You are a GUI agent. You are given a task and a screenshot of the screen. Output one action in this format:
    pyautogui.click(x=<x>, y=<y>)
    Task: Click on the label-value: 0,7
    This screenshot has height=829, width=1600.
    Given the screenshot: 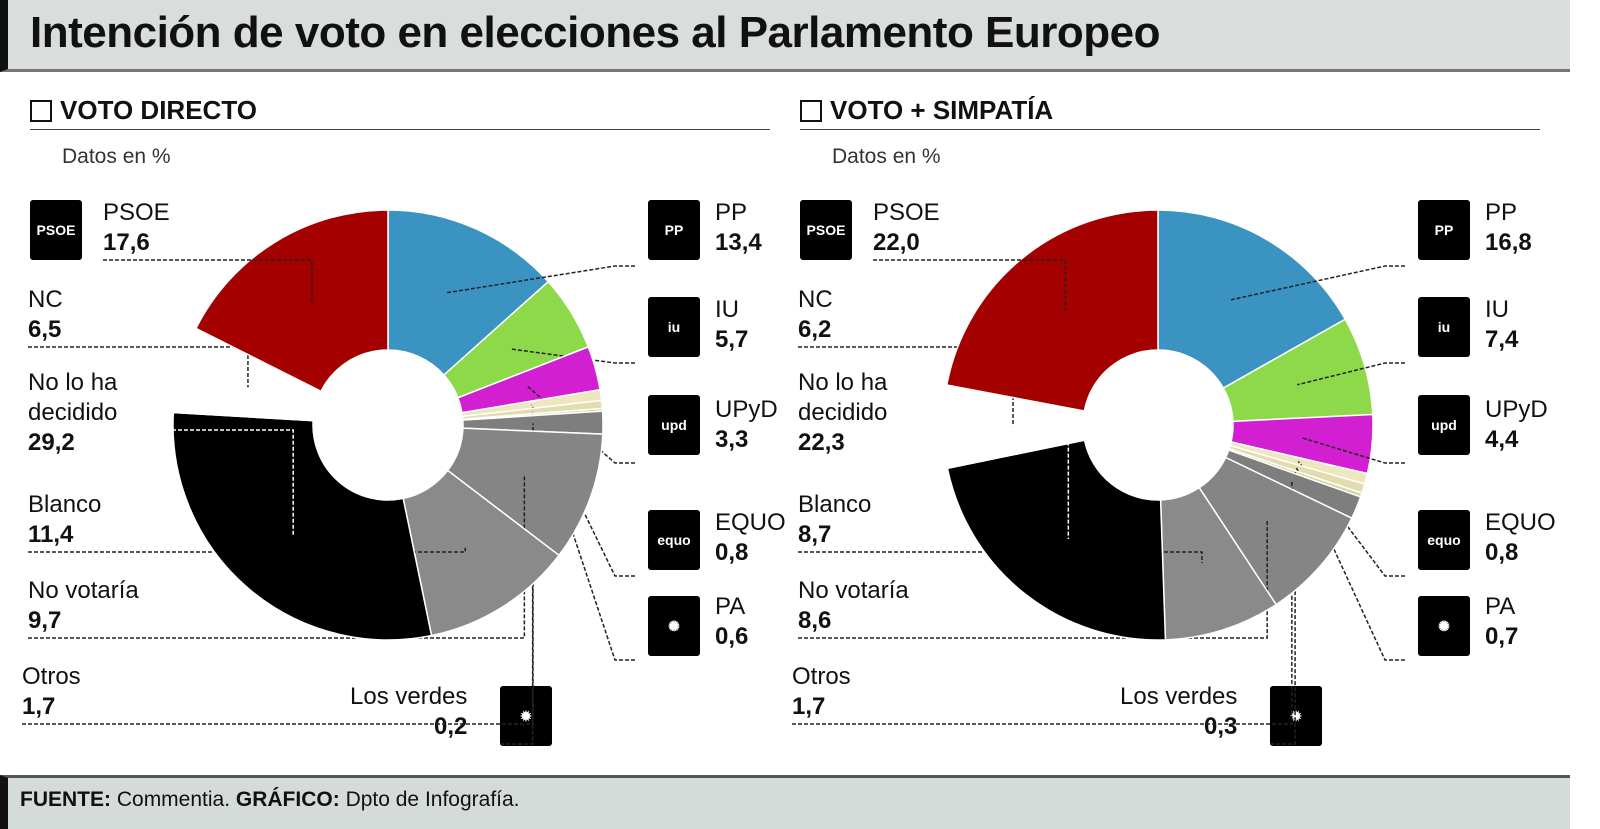 What is the action you would take?
    pyautogui.click(x=1502, y=636)
    